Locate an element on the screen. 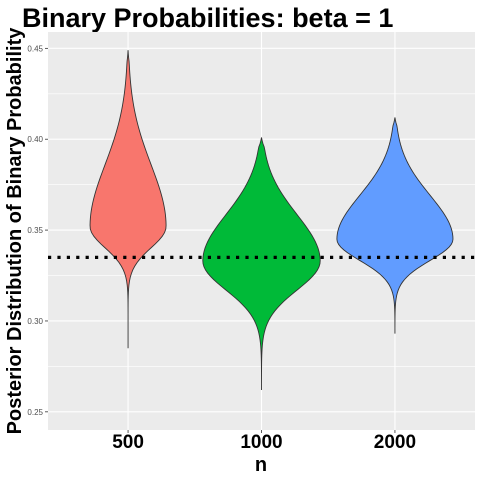  x-axis-title: n is located at coordinates (261, 465).